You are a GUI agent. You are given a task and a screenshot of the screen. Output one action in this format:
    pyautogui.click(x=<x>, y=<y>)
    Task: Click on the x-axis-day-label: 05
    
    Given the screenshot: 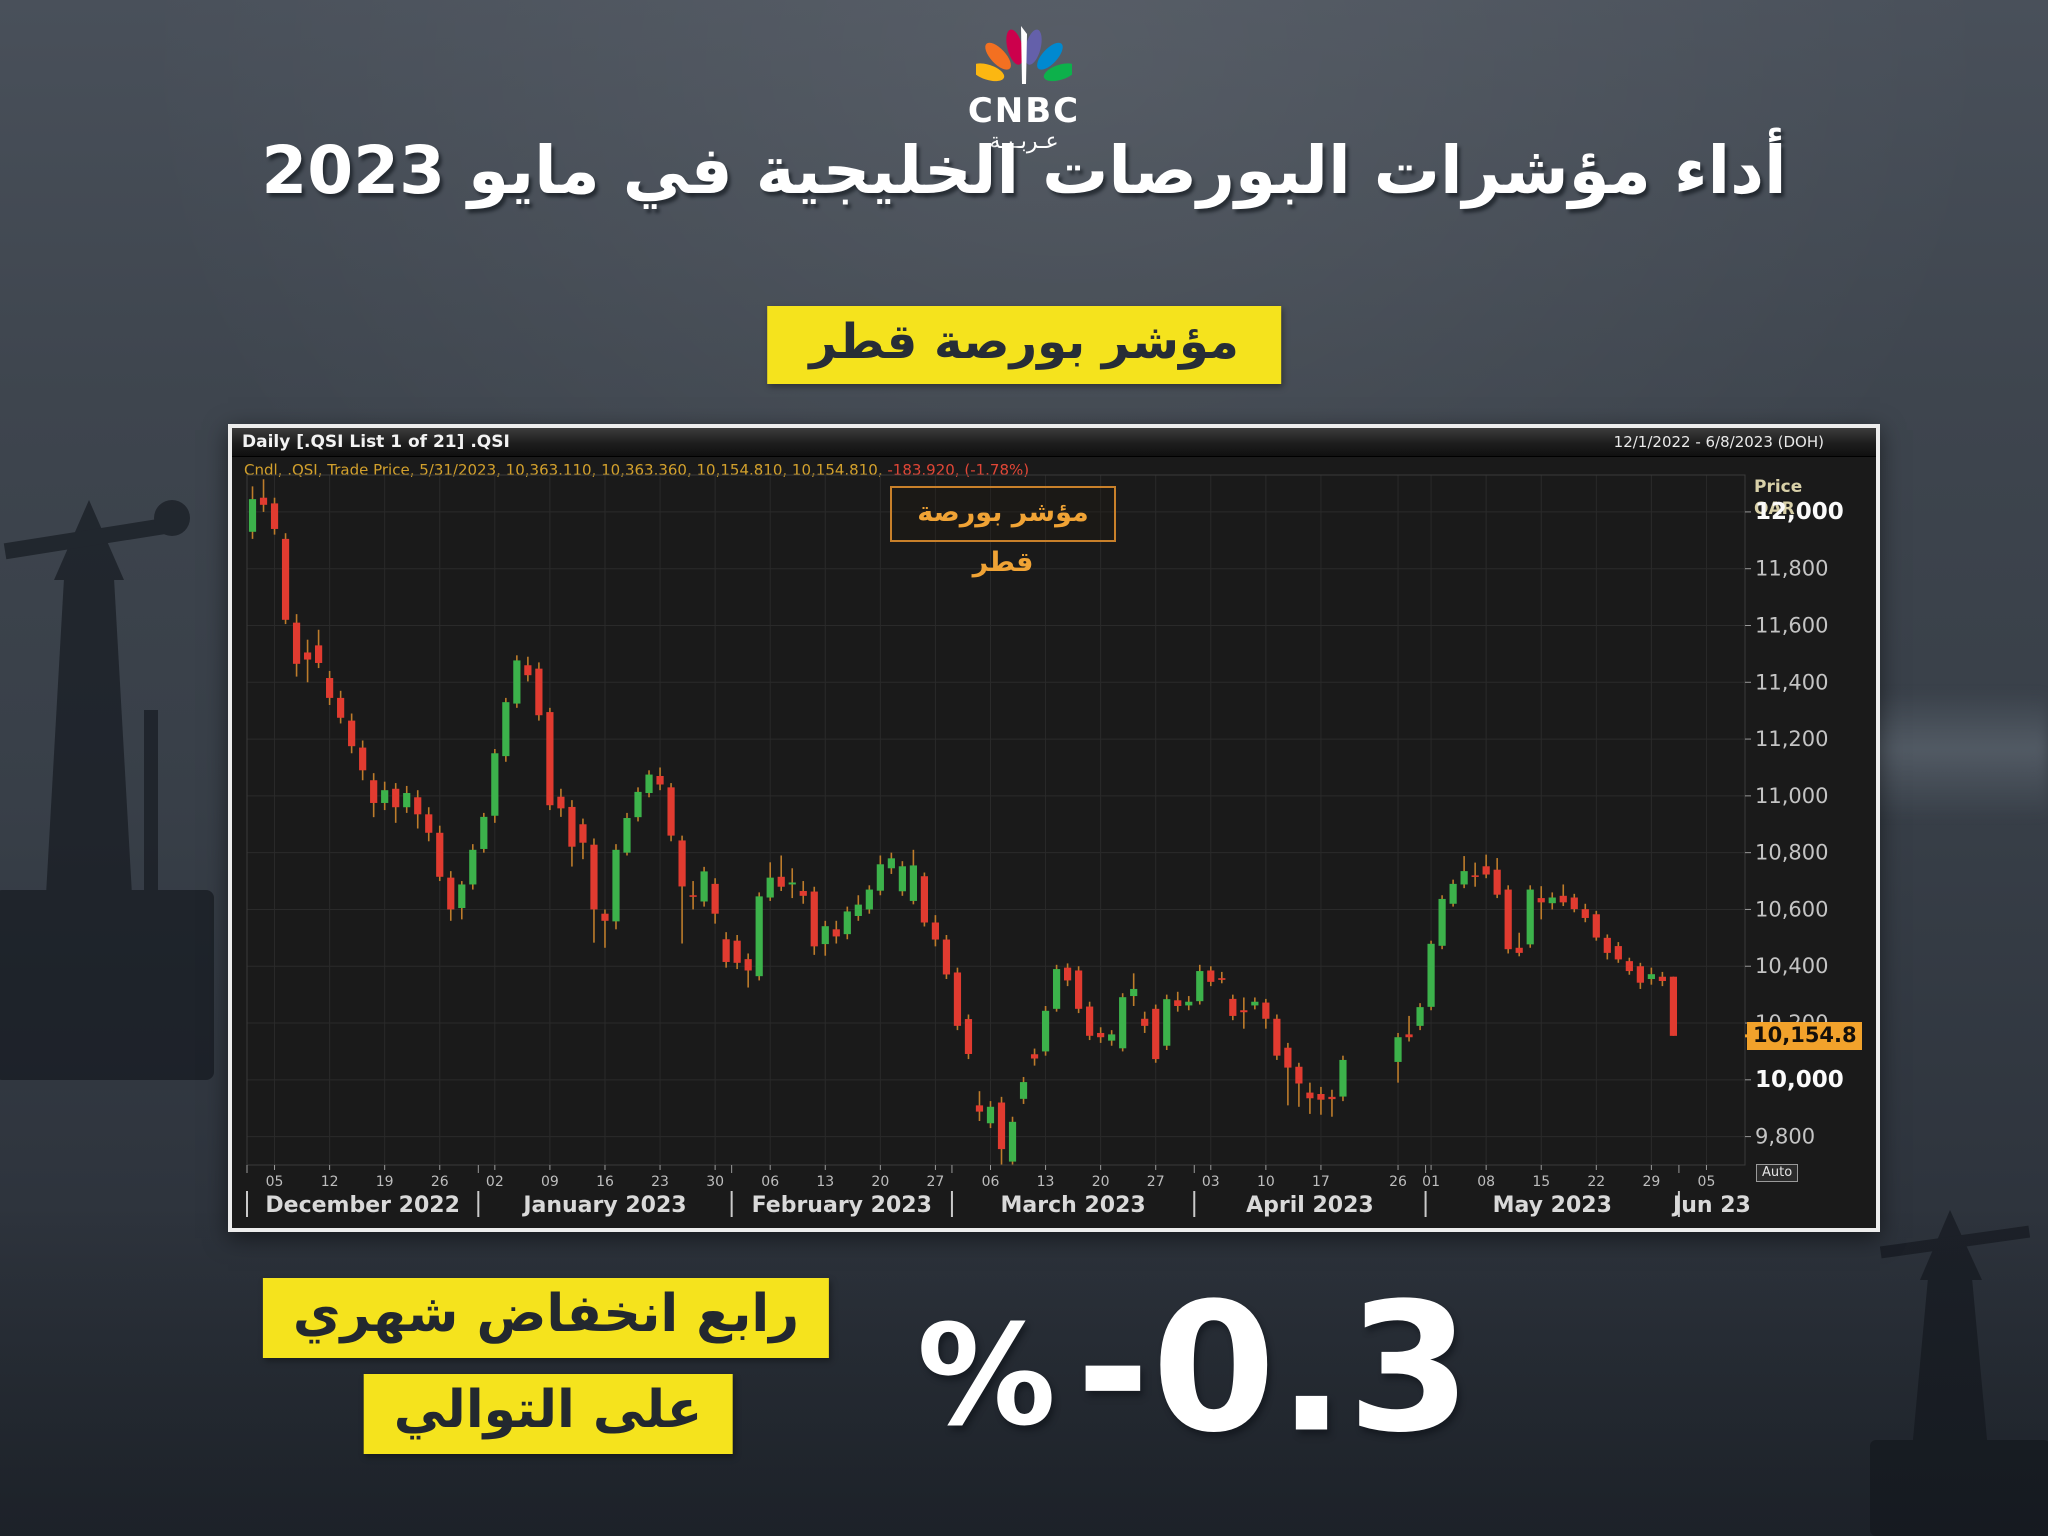 What is the action you would take?
    pyautogui.click(x=275, y=1182)
    